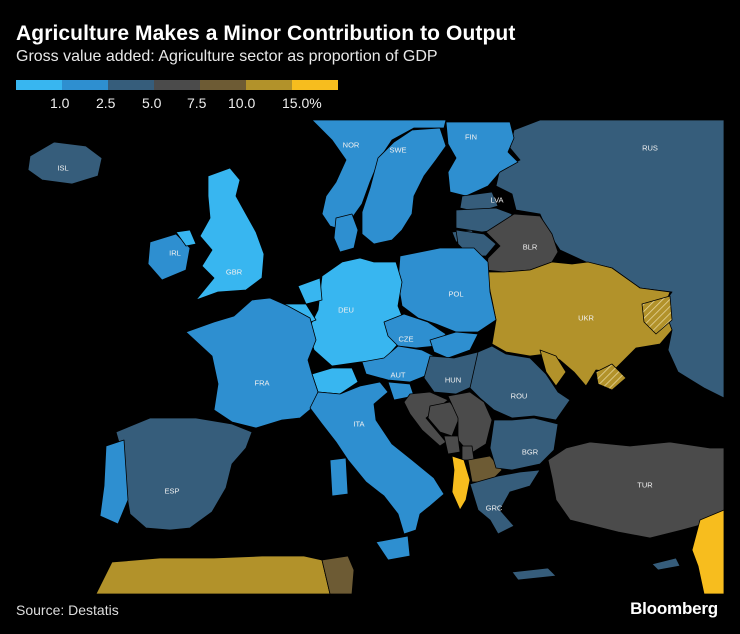 This screenshot has width=740, height=634. I want to click on region-tun, so click(338, 574).